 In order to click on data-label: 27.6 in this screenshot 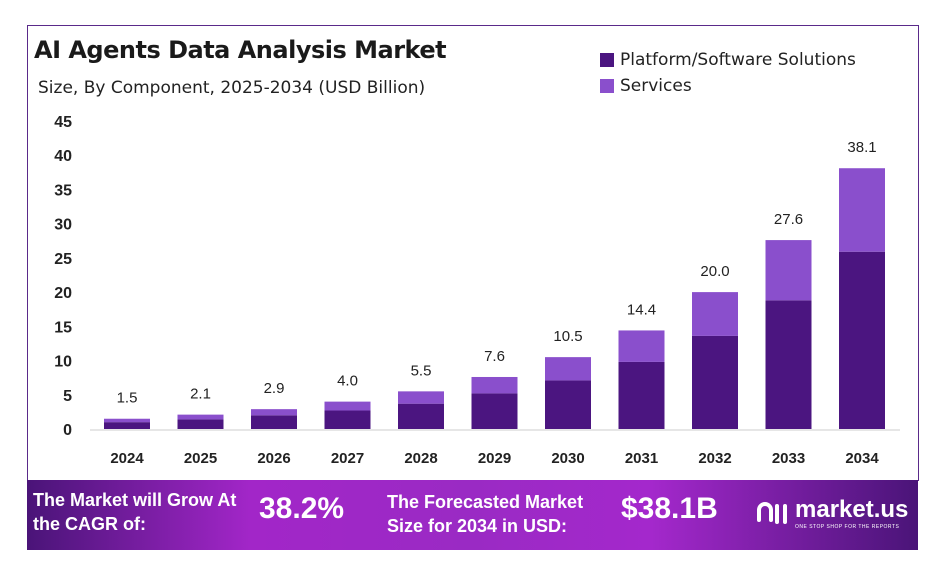, I will do `click(788, 219)`.